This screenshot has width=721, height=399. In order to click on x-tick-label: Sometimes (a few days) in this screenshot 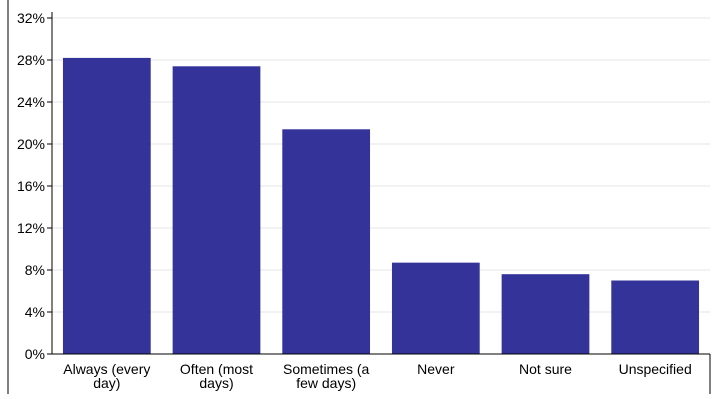, I will do `click(326, 376)`.